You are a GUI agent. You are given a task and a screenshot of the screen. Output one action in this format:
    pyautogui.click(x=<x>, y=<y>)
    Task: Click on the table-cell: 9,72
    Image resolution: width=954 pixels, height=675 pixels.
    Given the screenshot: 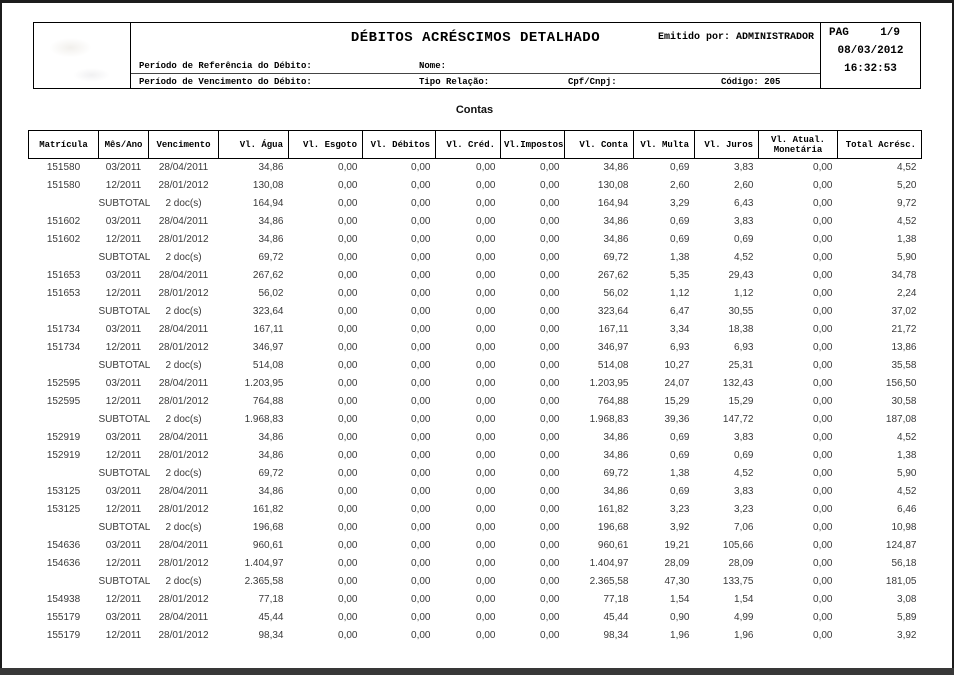 What is the action you would take?
    pyautogui.click(x=907, y=203)
    